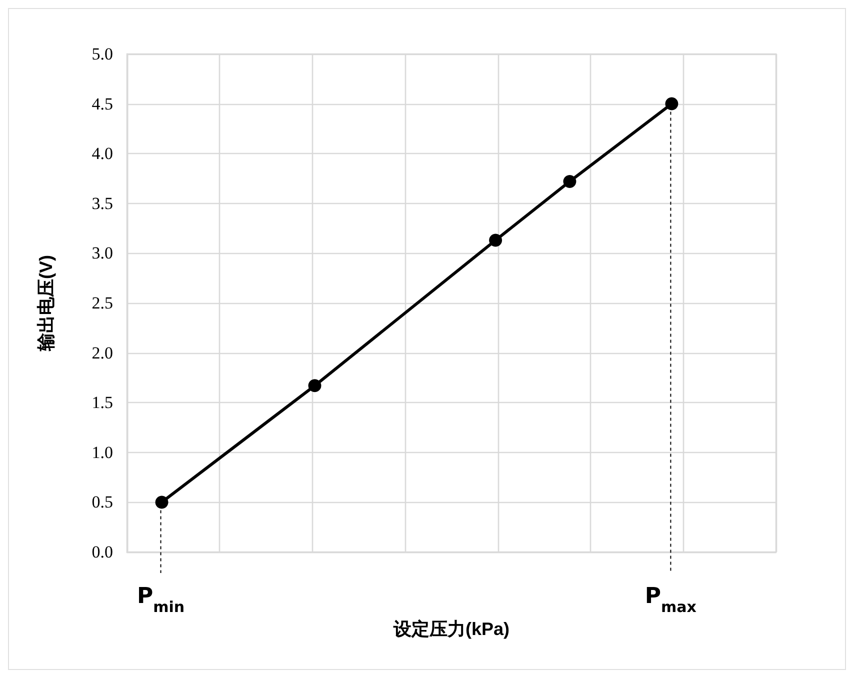  Describe the element at coordinates (102, 402) in the screenshot. I see `y-tick-label: 1.5` at that location.